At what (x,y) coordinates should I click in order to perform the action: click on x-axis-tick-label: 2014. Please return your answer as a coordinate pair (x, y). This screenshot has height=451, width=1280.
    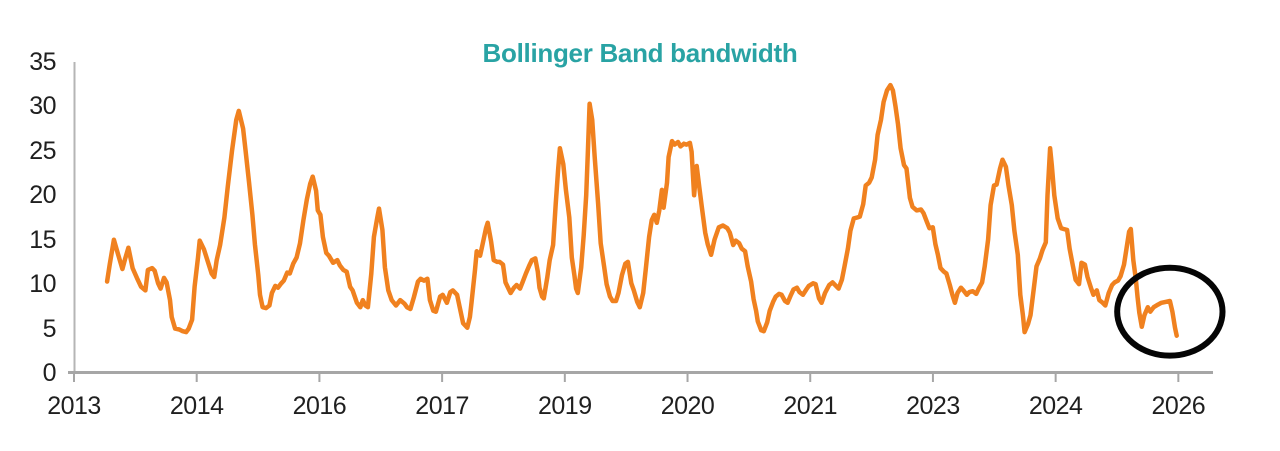
    Looking at the image, I should click on (196, 406).